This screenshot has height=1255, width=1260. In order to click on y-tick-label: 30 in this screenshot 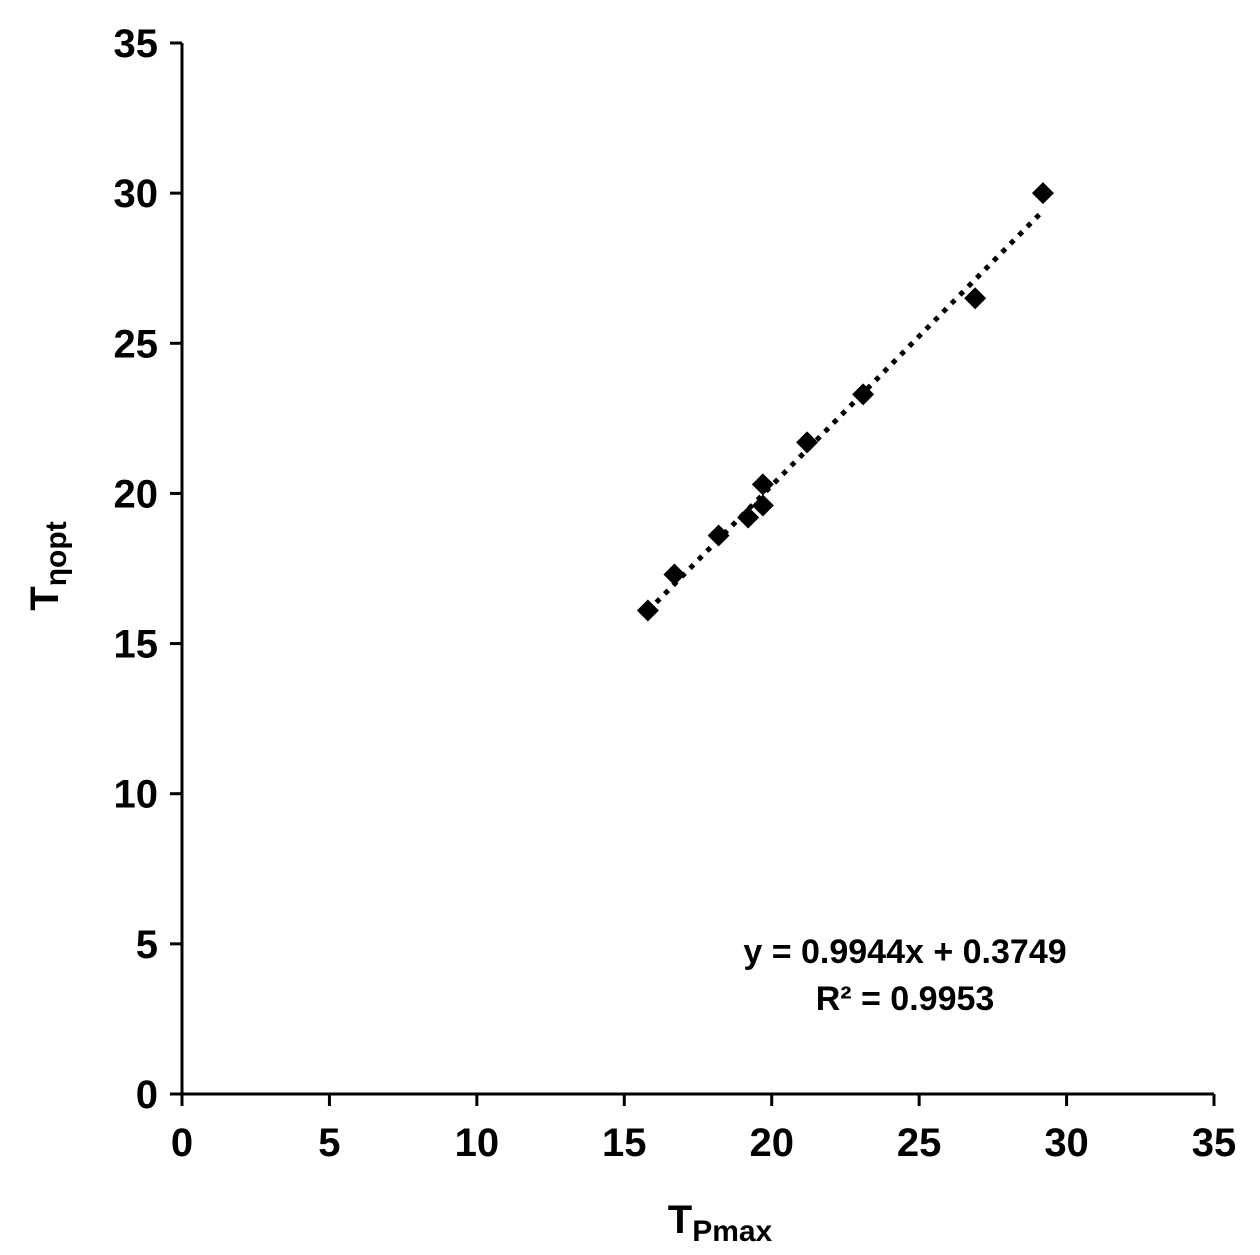, I will do `click(136, 194)`.